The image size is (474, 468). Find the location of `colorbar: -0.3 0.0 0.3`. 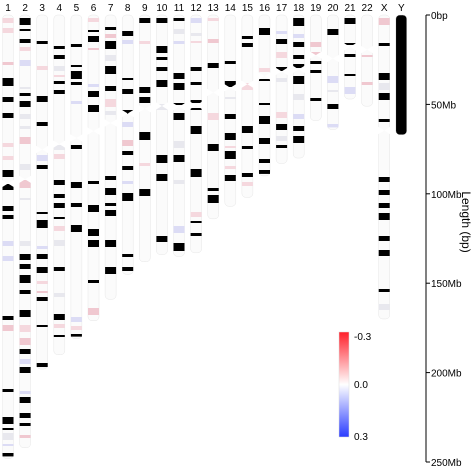

colorbar: -0.3 0.0 0.3 is located at coordinates (355, 387).